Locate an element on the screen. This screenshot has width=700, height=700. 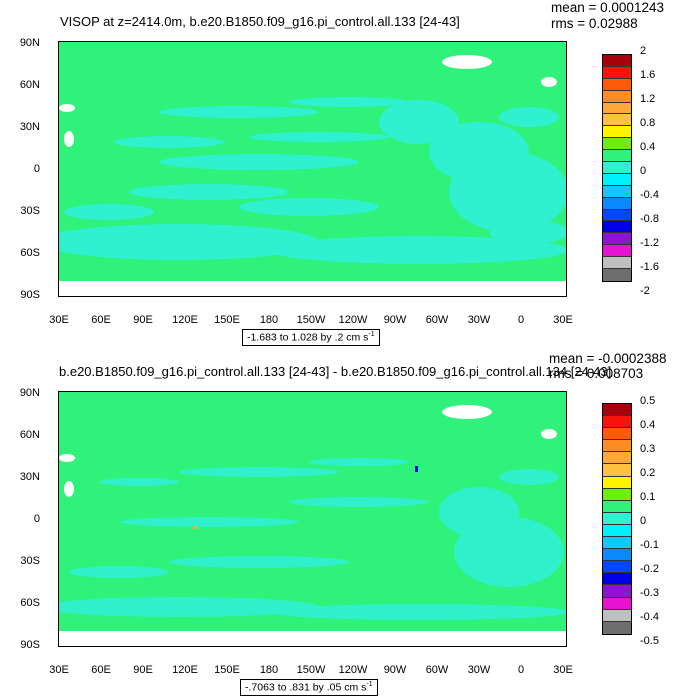
lon-label: 120E is located at coordinates (185, 670).